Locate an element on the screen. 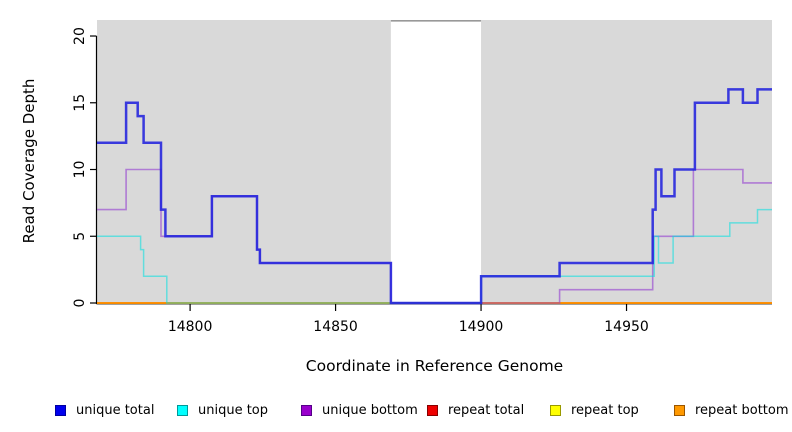 Image resolution: width=792 pixels, height=432 pixels. legend-item-repeat-bottom: repeat bottom is located at coordinates (731, 410).